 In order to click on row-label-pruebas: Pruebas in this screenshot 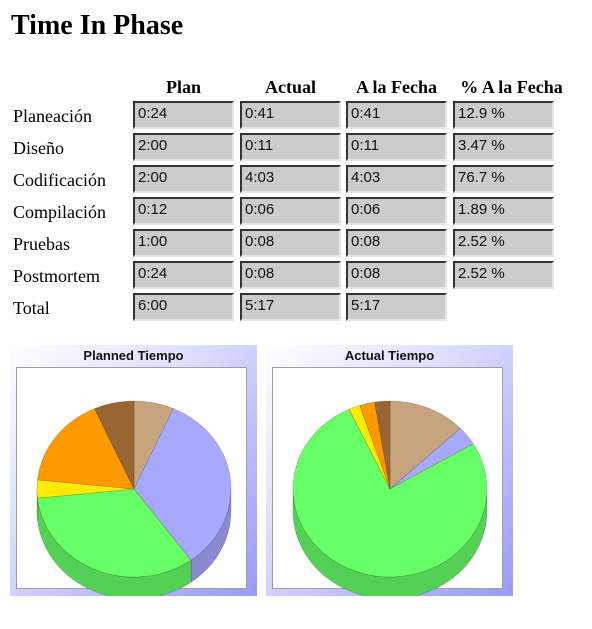, I will do `click(41, 244)`.